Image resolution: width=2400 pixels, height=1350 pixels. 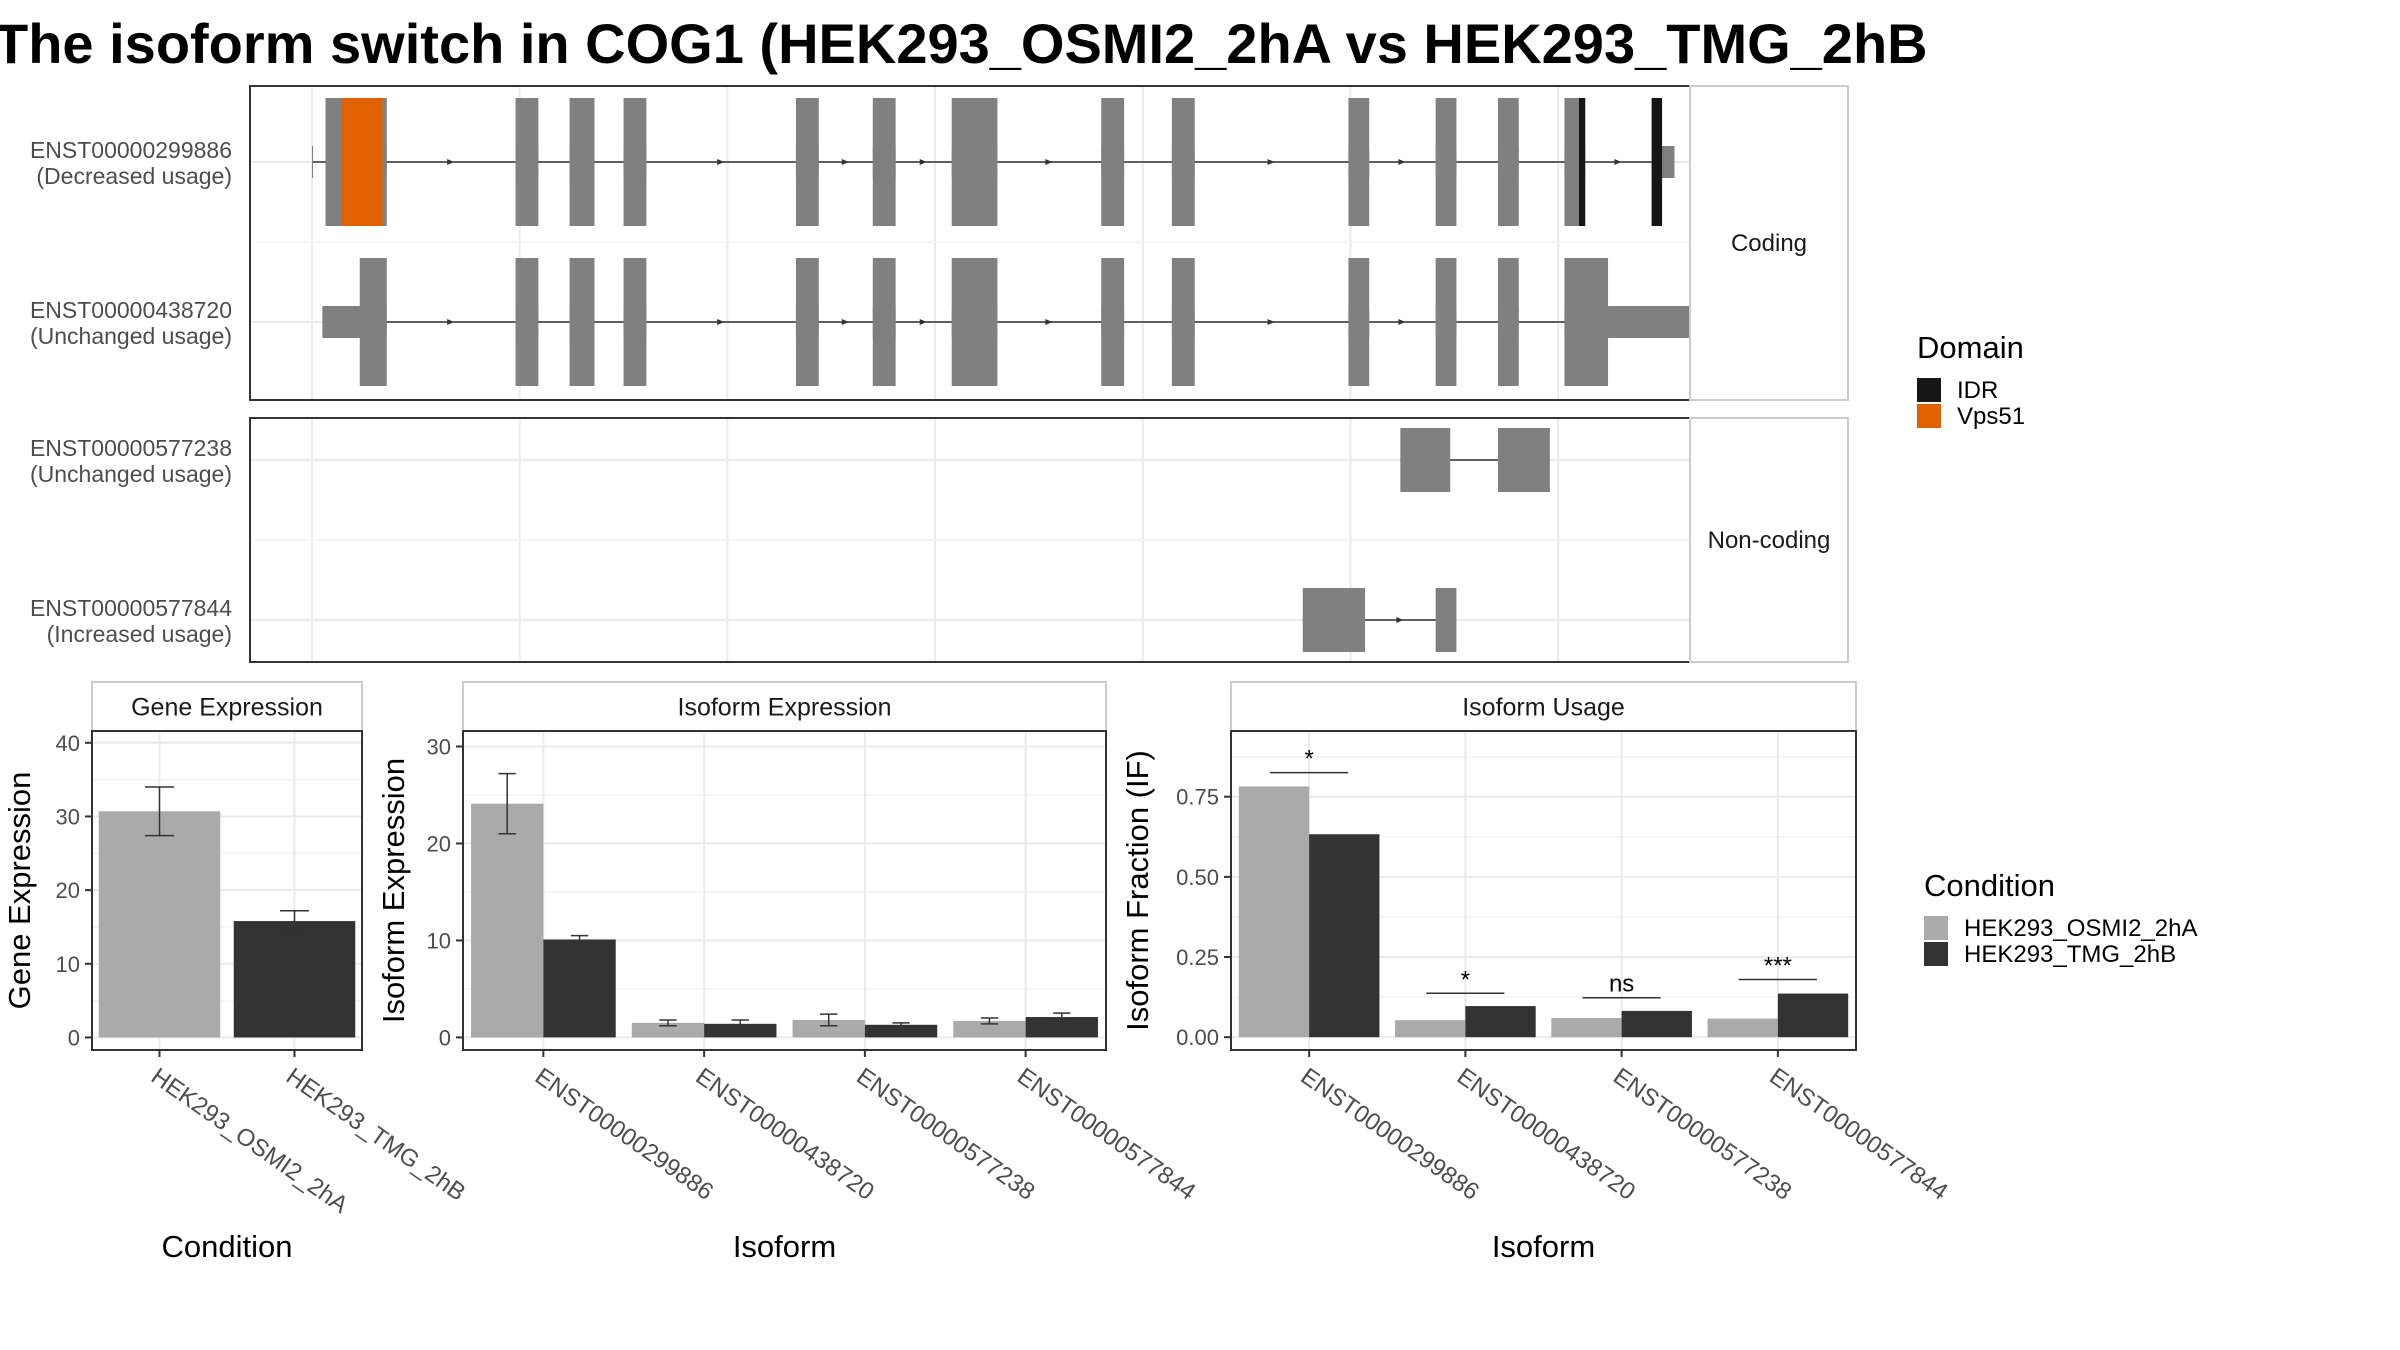 What do you see at coordinates (624, 1134) in the screenshot?
I see `x-tick-label: ENST00000299886` at bounding box center [624, 1134].